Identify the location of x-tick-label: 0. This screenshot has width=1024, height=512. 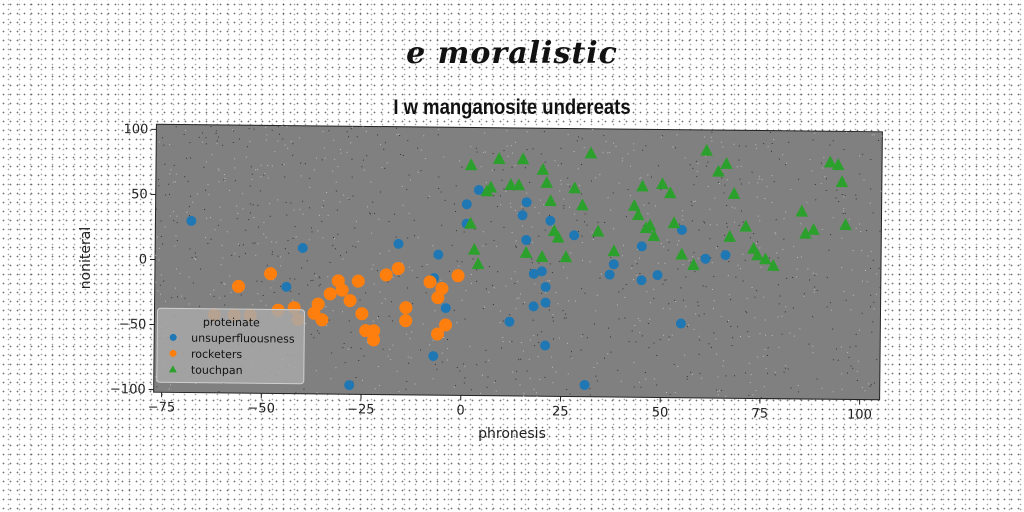
(460, 410).